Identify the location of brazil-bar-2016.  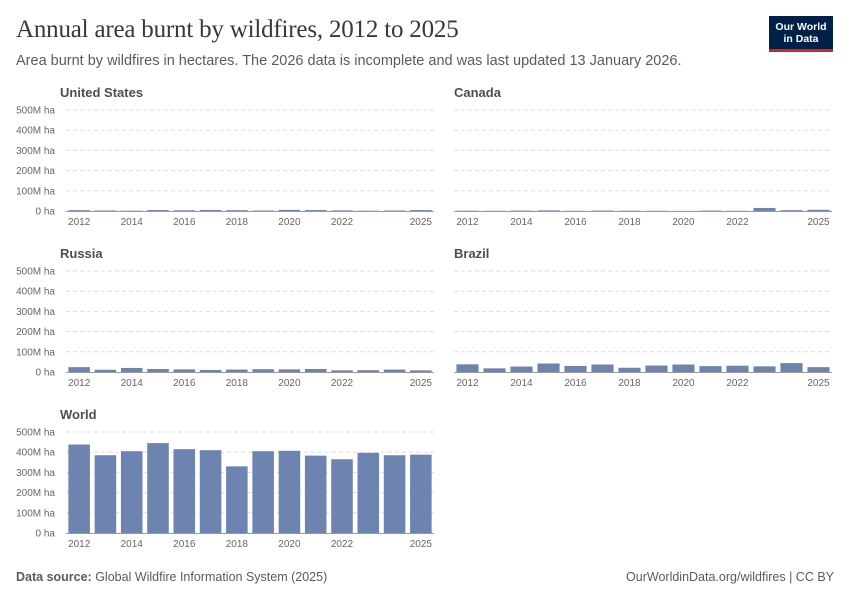
(575, 368).